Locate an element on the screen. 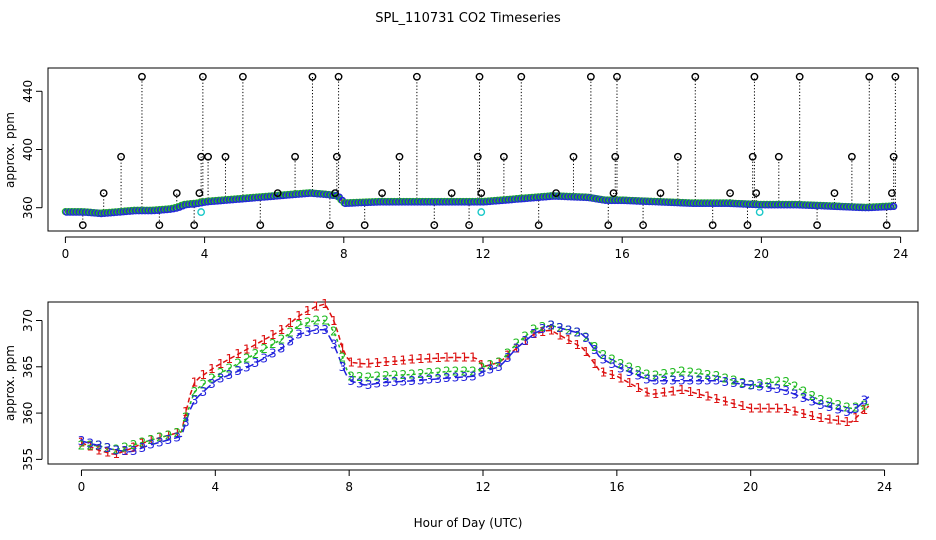  bottom-y-tick-label: 370 is located at coordinates (28, 320).